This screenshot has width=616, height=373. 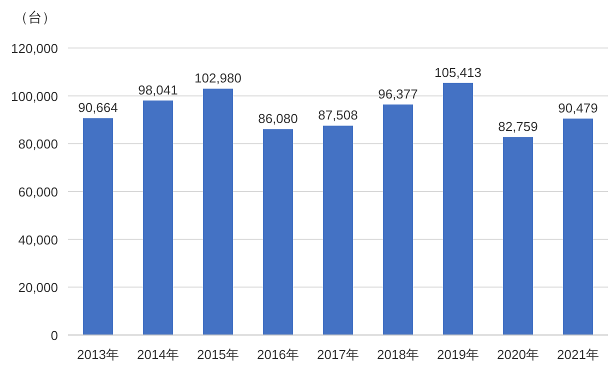 What do you see at coordinates (398, 354) in the screenshot?
I see `x-tick-label: 2018年` at bounding box center [398, 354].